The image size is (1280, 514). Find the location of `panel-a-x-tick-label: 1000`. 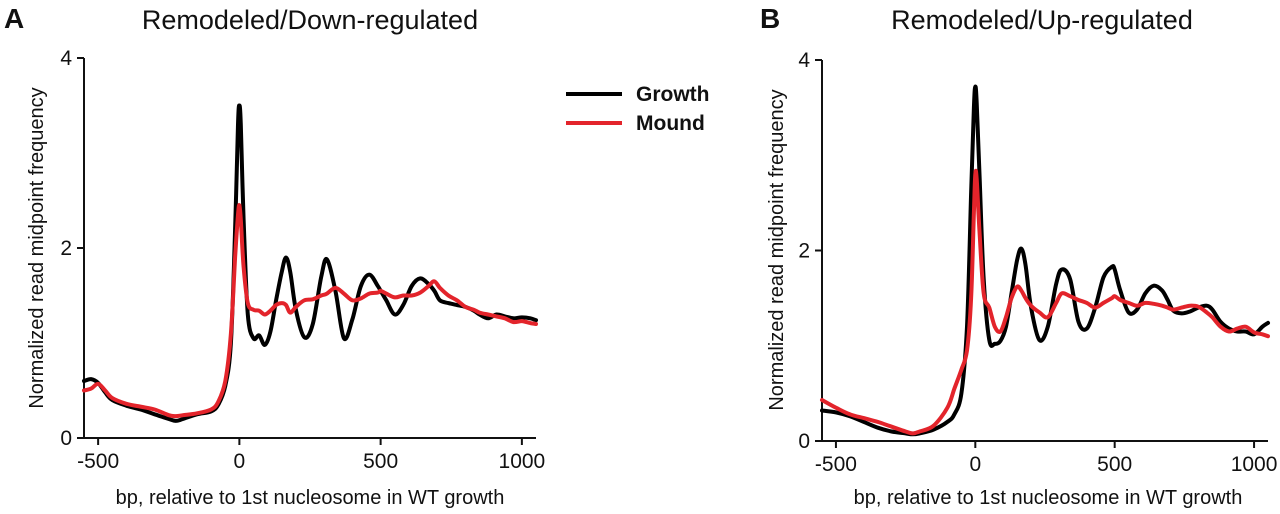

panel-a-x-tick-label: 1000 is located at coordinates (522, 461).